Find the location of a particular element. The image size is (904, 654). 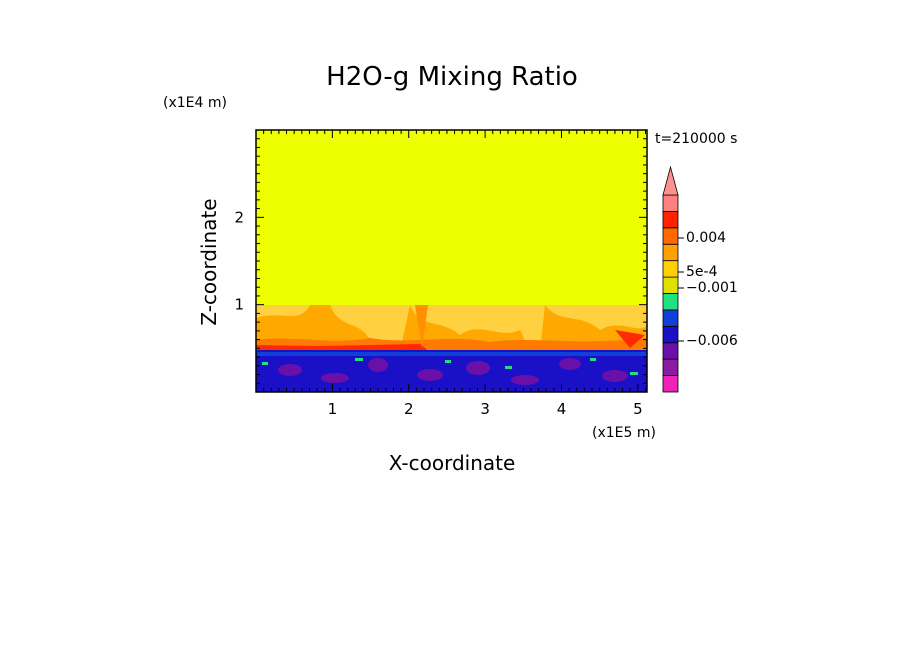

boundary-streaks is located at coordinates (450, 366).